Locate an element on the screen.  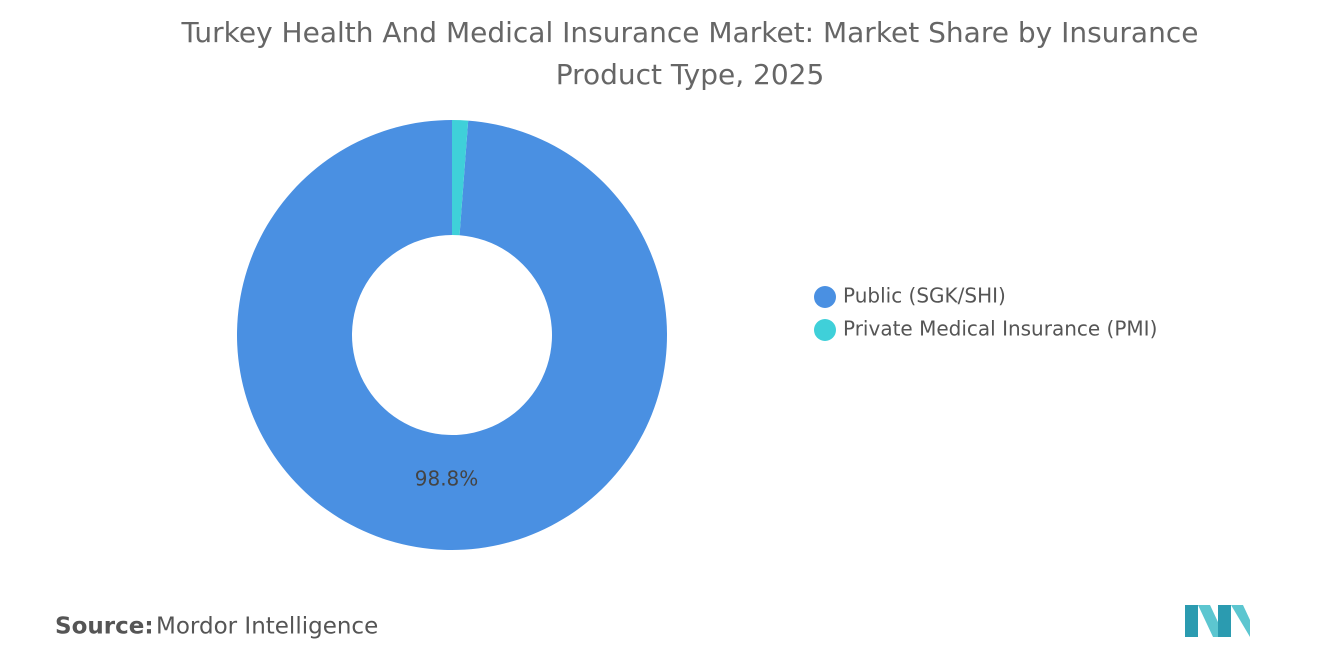
legend-label: Private Medical Insurance (PMI) is located at coordinates (1000, 329).